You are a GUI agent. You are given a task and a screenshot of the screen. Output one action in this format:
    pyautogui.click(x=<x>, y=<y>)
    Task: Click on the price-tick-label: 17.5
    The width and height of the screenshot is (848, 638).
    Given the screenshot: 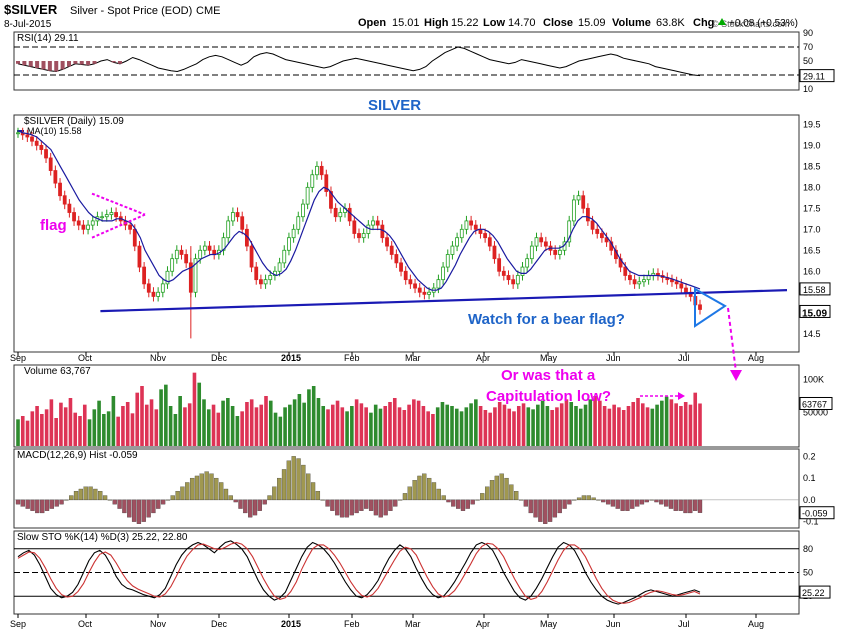 What is the action you would take?
    pyautogui.click(x=812, y=208)
    